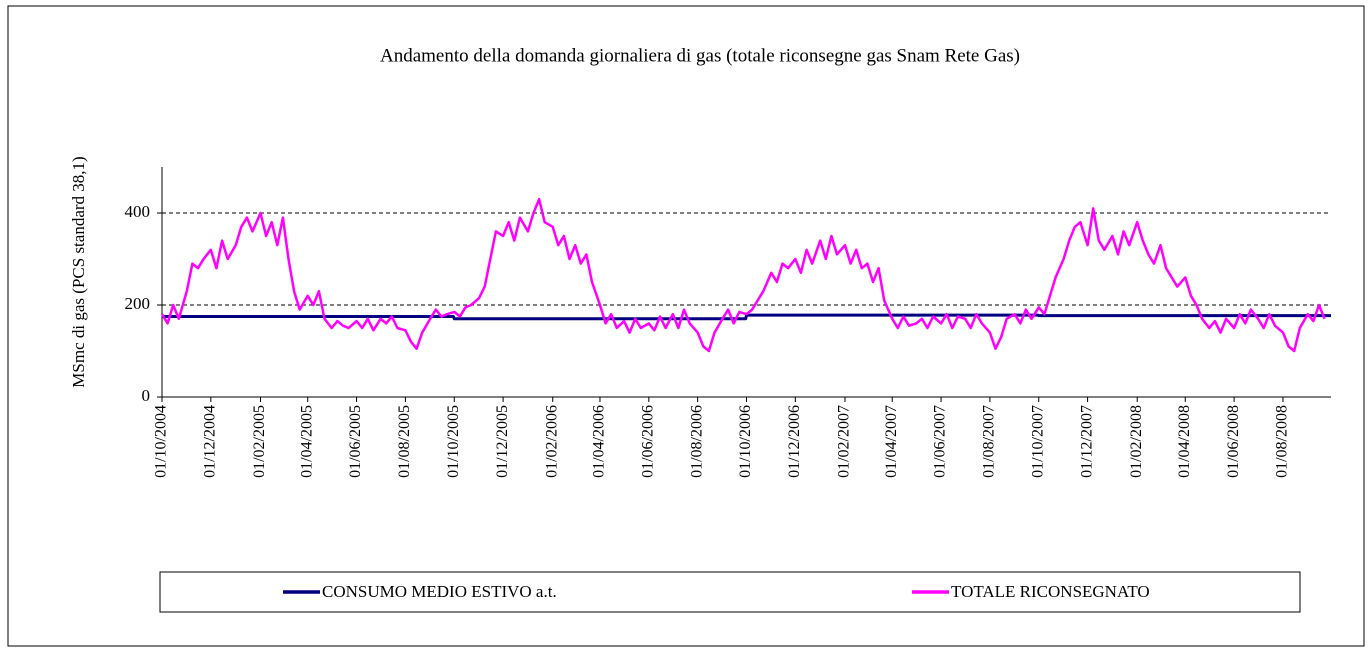  What do you see at coordinates (1233, 441) in the screenshot?
I see `x-tick-label: 01/06/2008` at bounding box center [1233, 441].